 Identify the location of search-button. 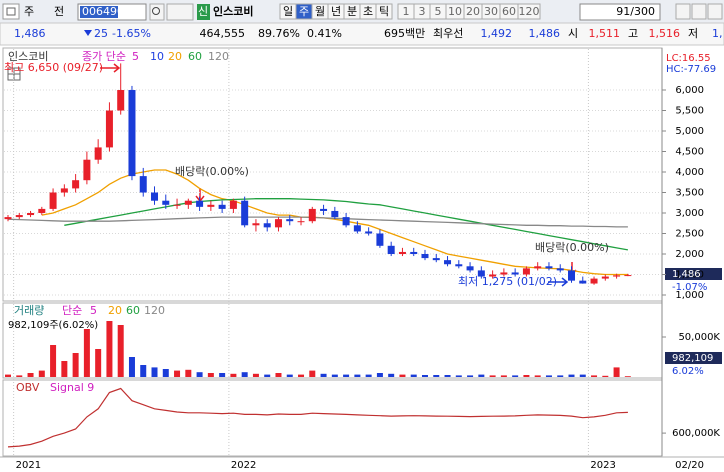
(157, 12).